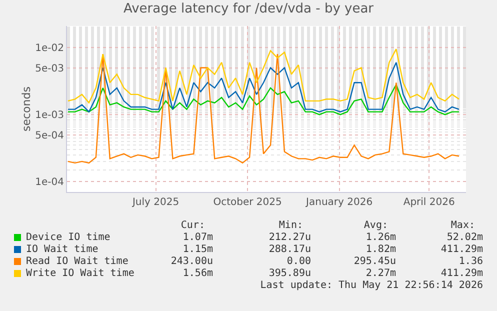 This screenshot has width=497, height=311. Describe the element at coordinates (464, 238) in the screenshot. I see `text: 52.02m` at that location.